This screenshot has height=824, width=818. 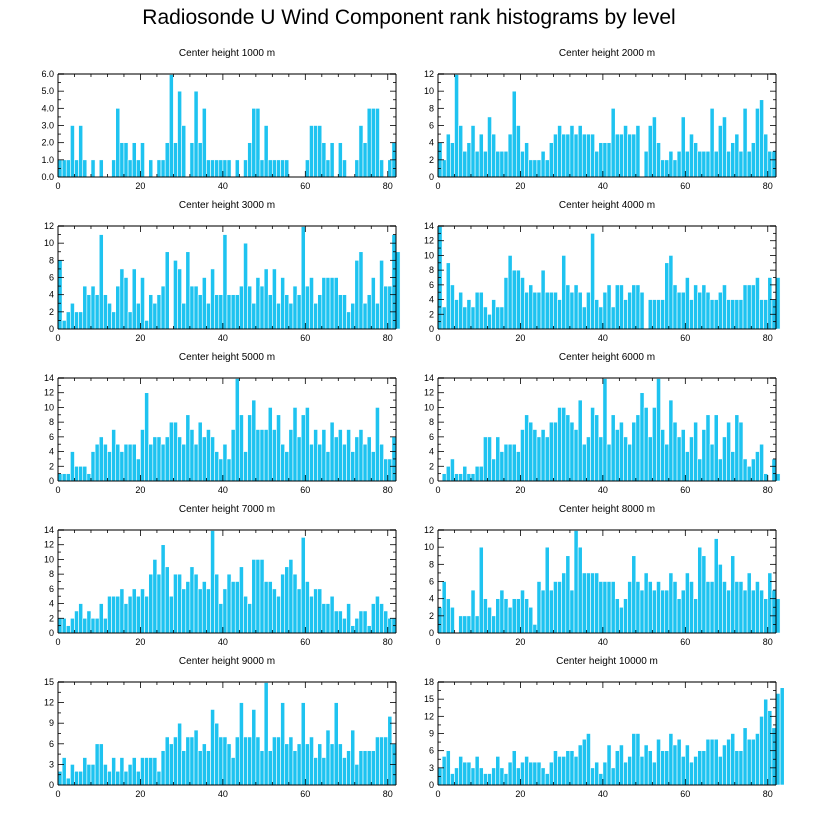 I want to click on x-tick-label: 0, so click(x=437, y=186).